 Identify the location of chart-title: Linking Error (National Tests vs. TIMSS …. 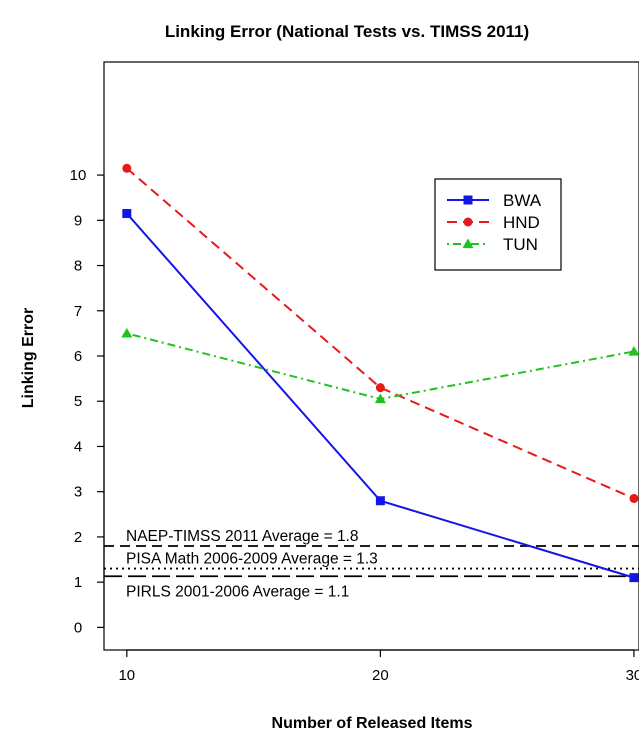
(347, 31).